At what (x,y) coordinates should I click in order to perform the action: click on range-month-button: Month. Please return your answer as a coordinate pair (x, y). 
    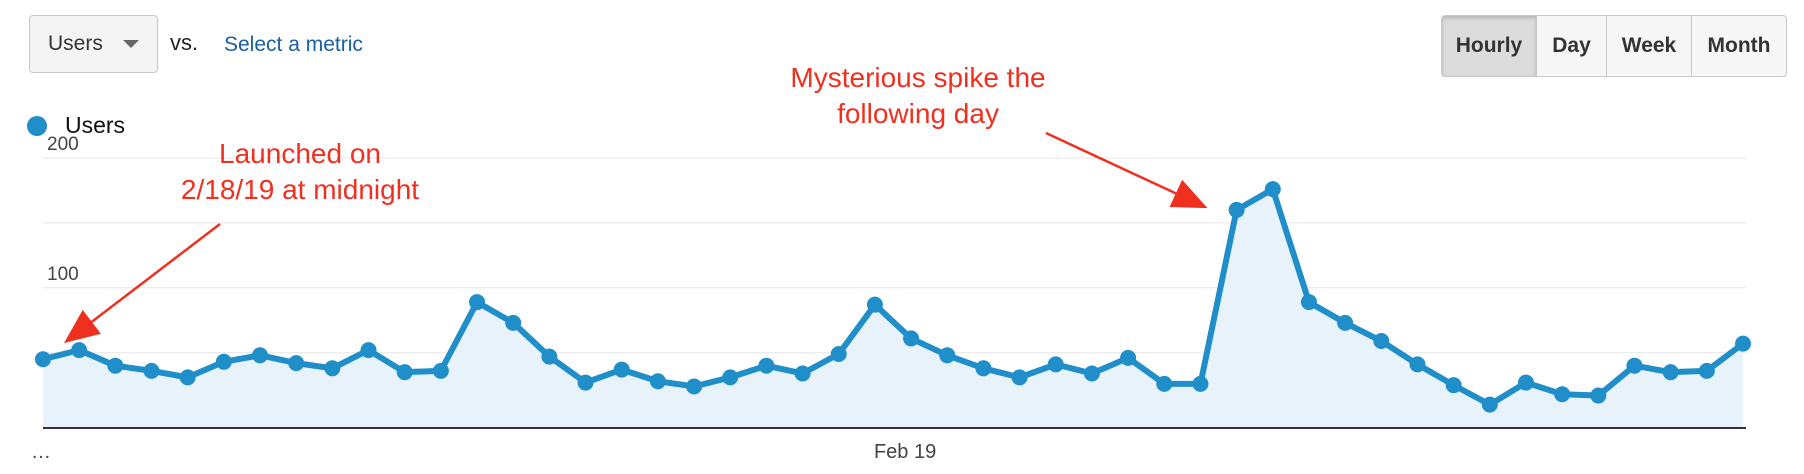
    Looking at the image, I should click on (1739, 45).